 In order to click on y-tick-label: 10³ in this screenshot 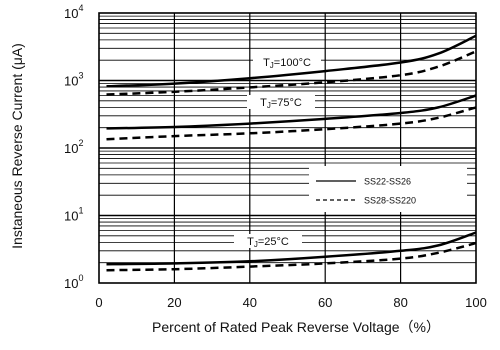, I will do `click(73, 80)`.